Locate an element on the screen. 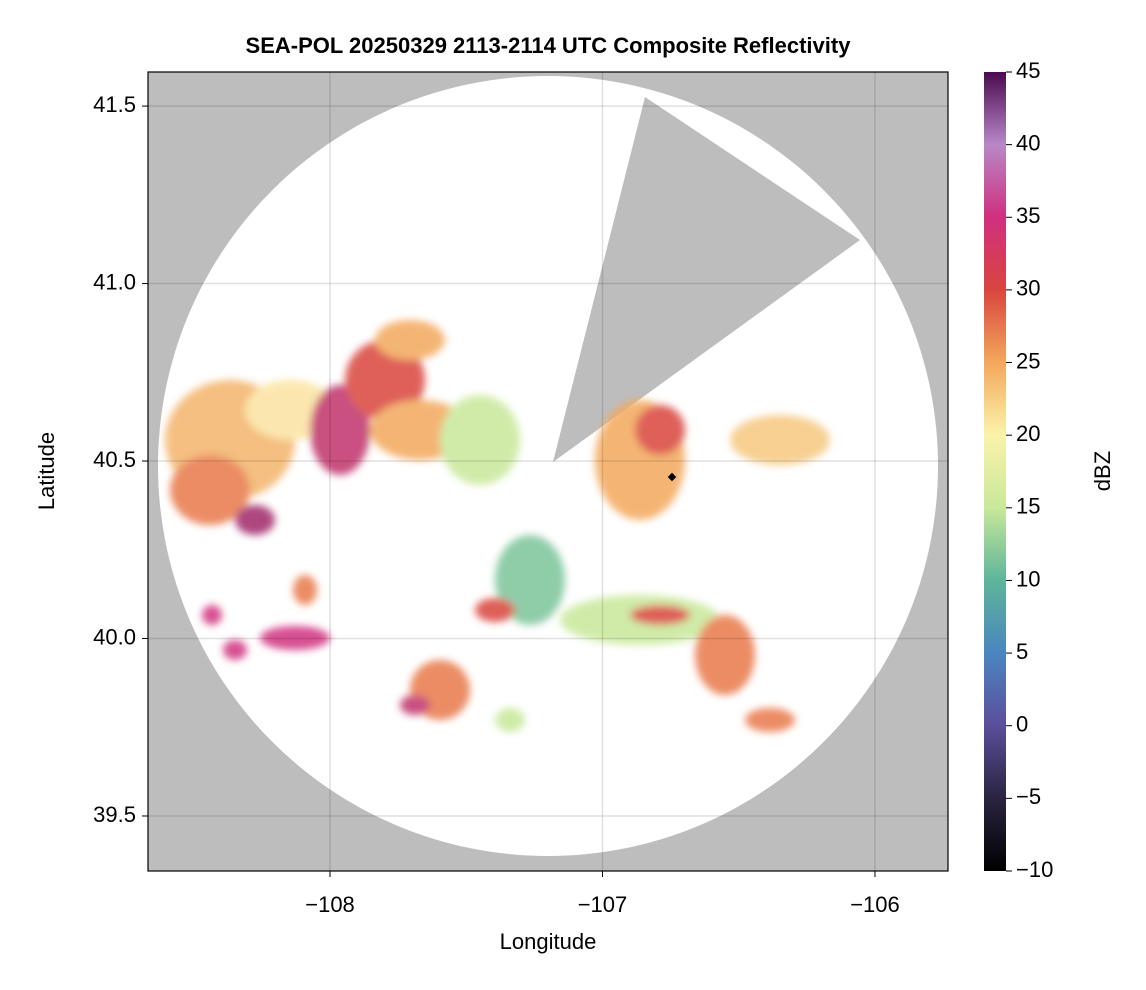 The image size is (1146, 990). colorbar-tick-label: 15 is located at coordinates (1028, 506).